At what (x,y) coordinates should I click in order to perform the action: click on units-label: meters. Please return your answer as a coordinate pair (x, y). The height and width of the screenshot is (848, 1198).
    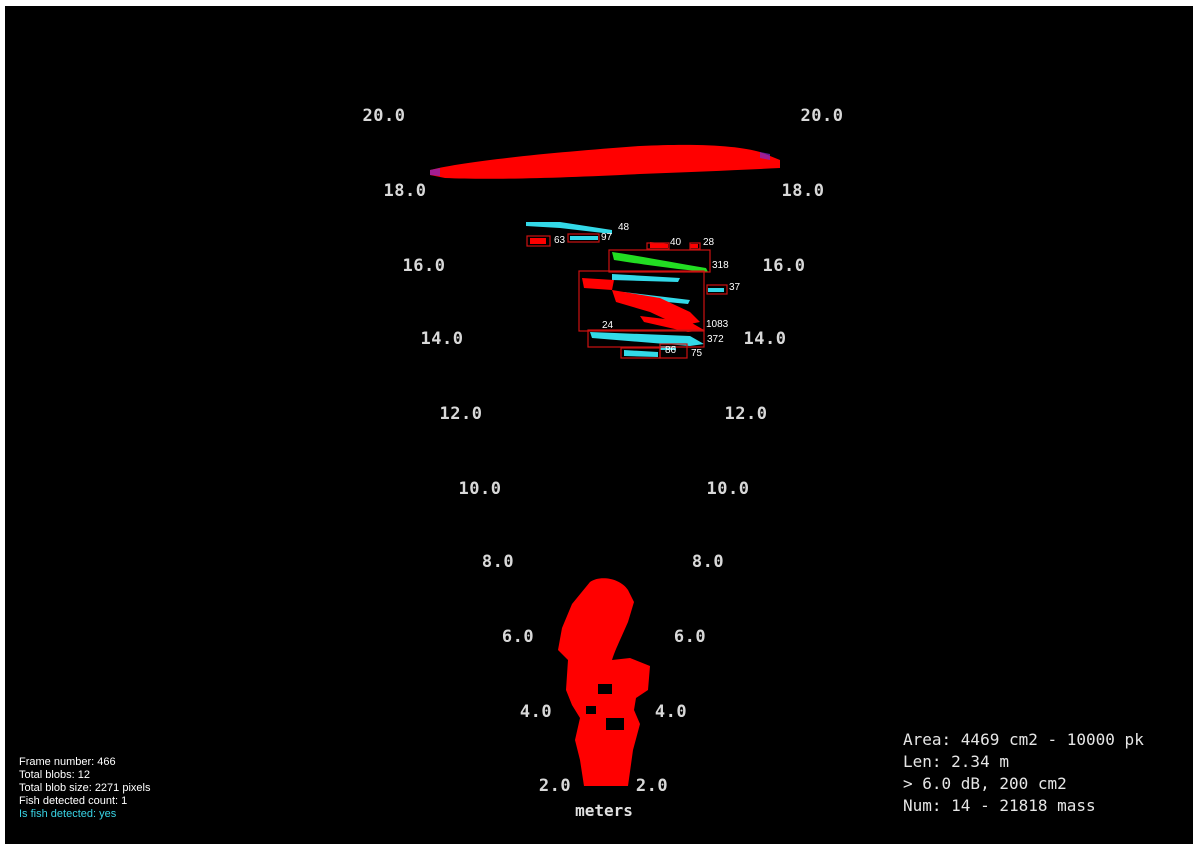
    Looking at the image, I should click on (604, 810).